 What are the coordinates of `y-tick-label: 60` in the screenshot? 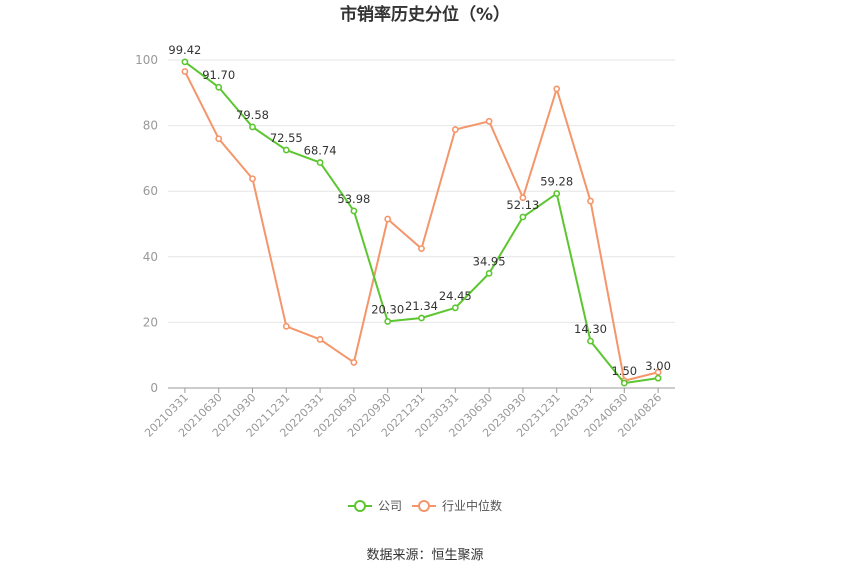 It's located at (150, 191).